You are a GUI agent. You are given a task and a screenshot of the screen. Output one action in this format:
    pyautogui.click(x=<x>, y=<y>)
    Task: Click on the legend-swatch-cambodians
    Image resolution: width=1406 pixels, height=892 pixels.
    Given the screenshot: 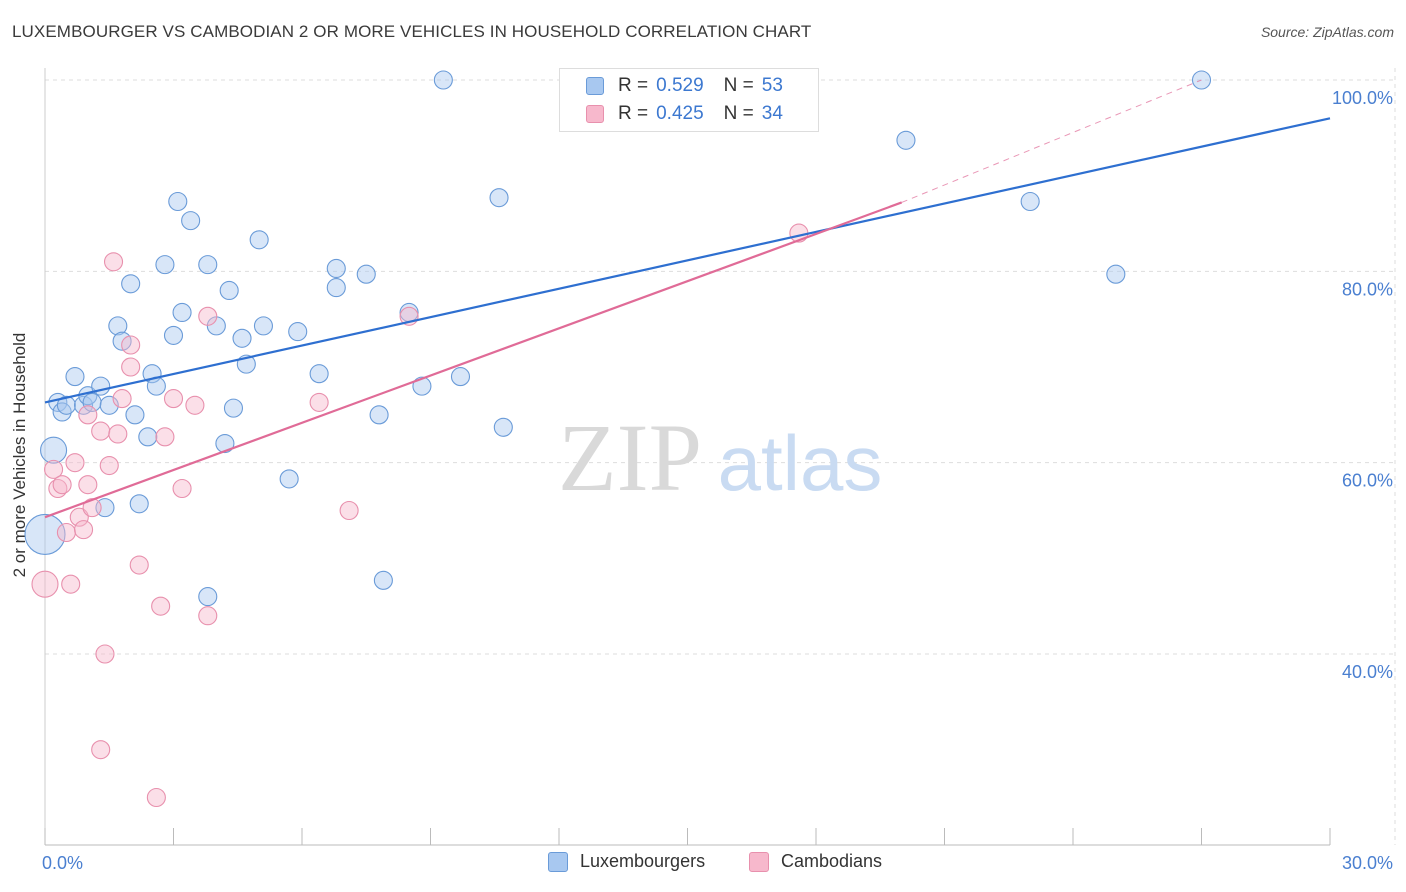 What is the action you would take?
    pyautogui.click(x=595, y=114)
    